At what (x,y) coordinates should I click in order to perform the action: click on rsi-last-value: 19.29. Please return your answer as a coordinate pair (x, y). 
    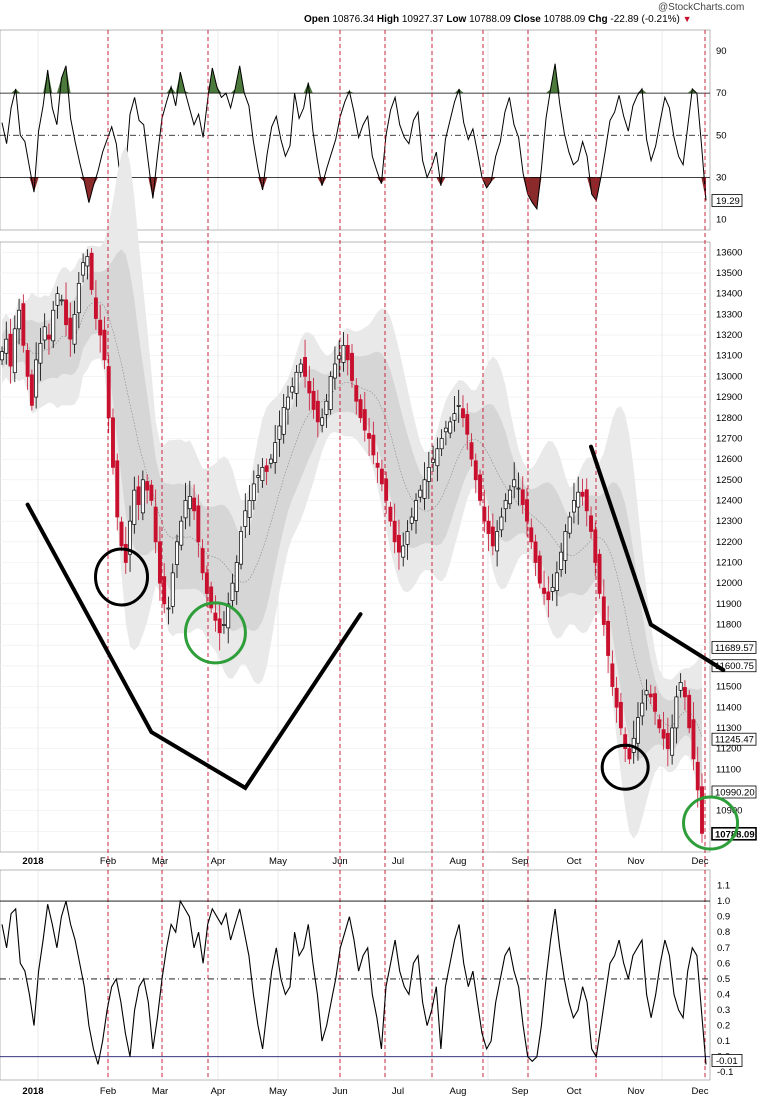
    Looking at the image, I should click on (728, 201).